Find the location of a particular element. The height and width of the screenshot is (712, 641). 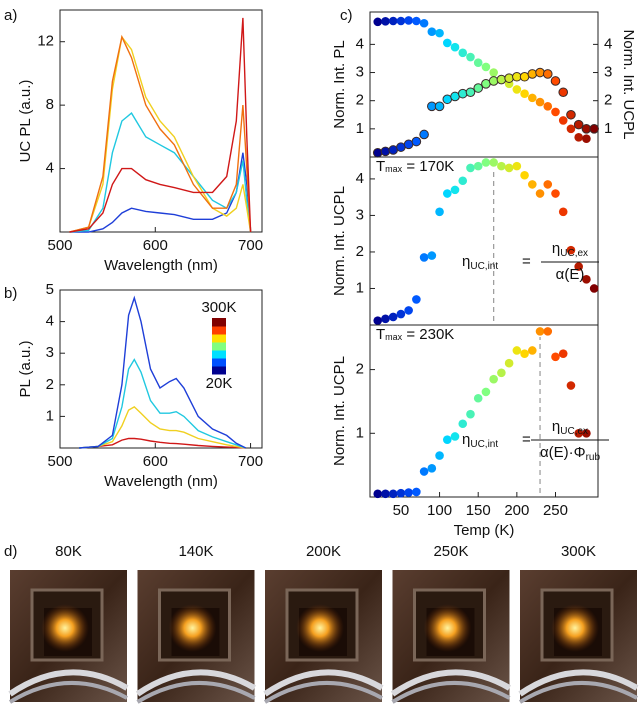

photo-label: 80K is located at coordinates (68, 551).